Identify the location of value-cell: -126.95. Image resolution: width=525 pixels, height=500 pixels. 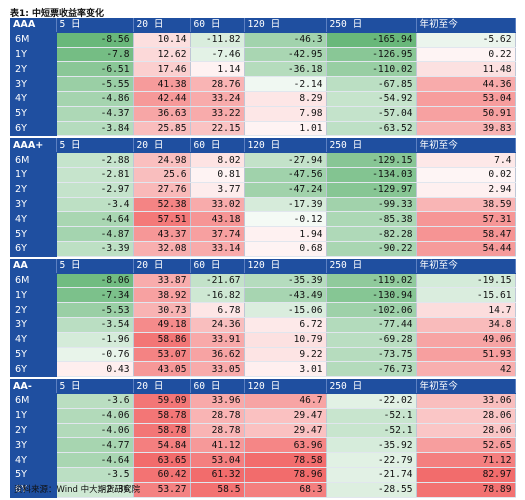
(371, 55).